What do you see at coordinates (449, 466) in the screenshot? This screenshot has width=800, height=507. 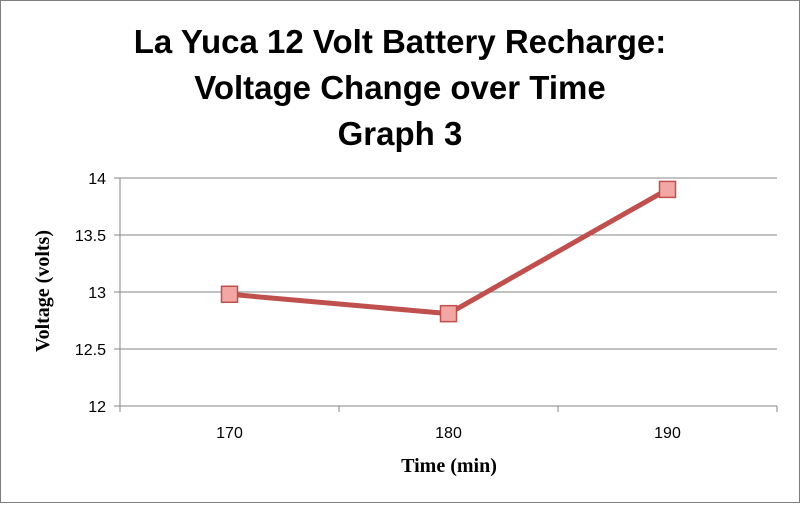 I see `x-axis-title: Time (min)` at bounding box center [449, 466].